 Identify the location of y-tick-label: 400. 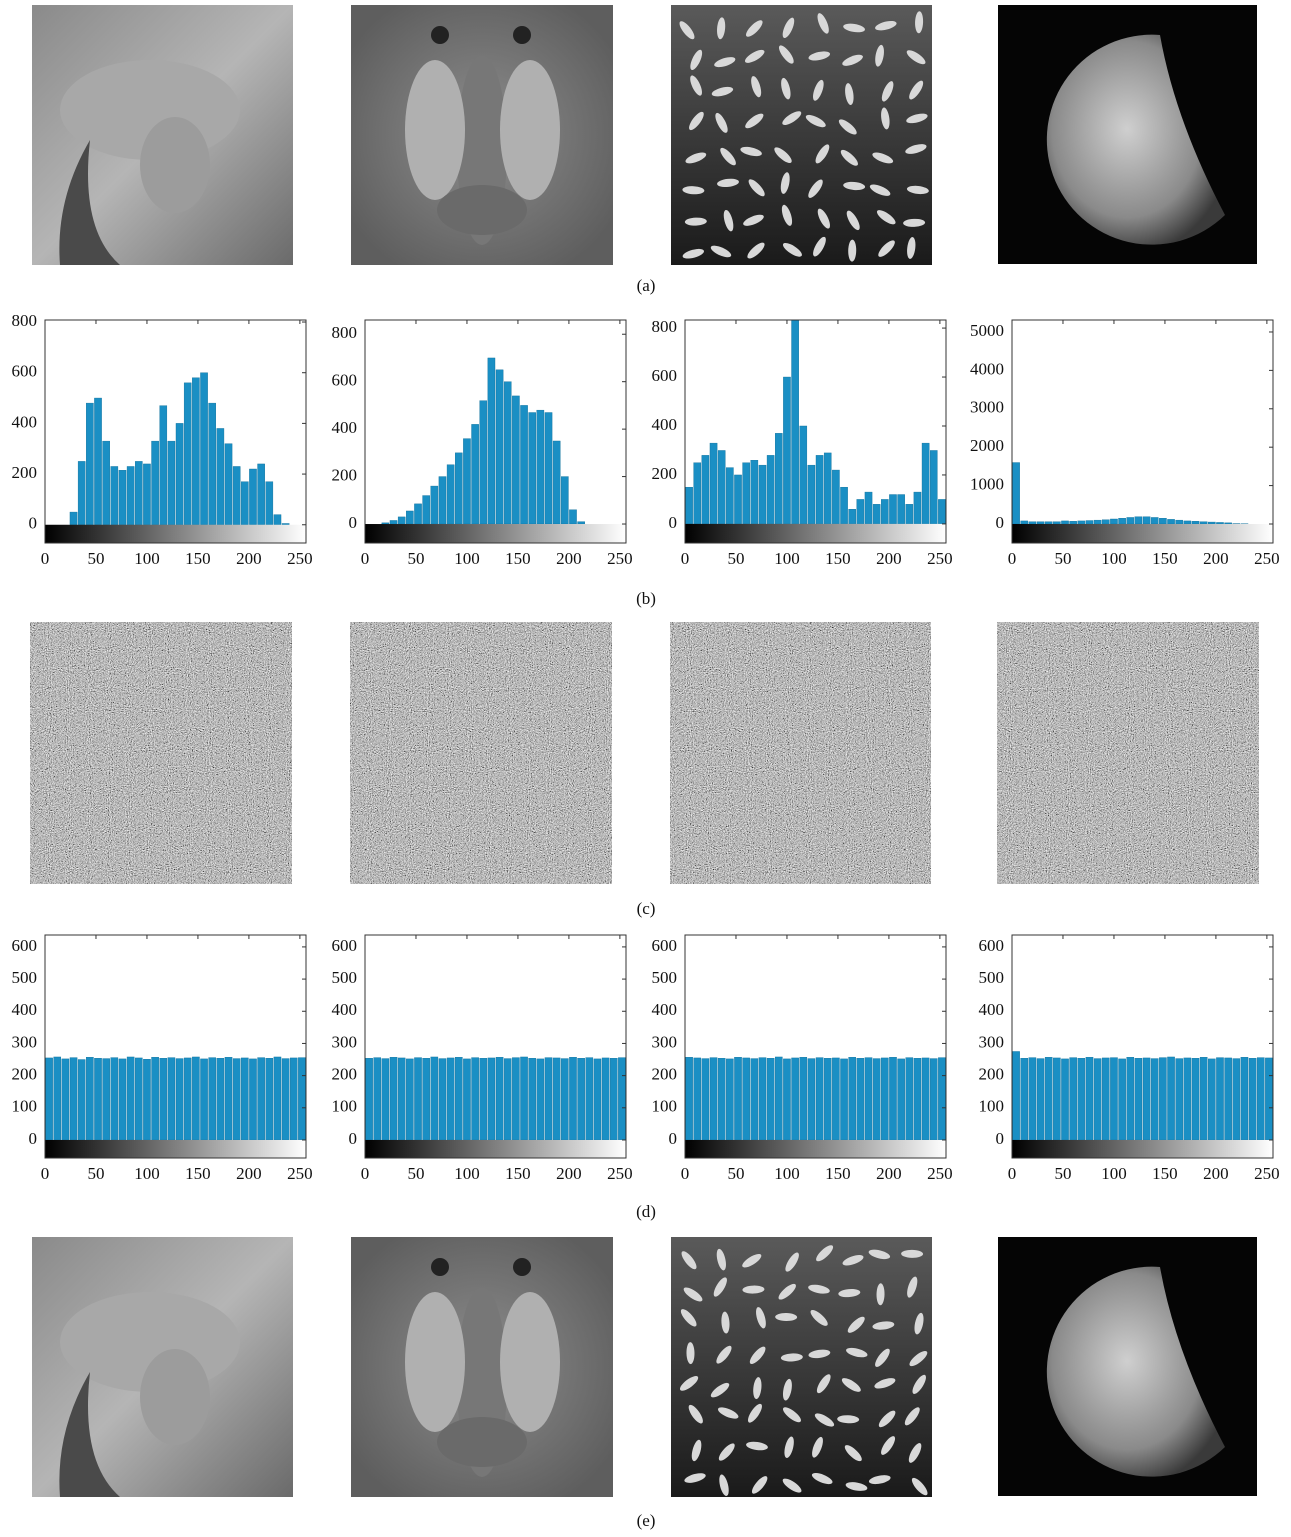
(665, 424).